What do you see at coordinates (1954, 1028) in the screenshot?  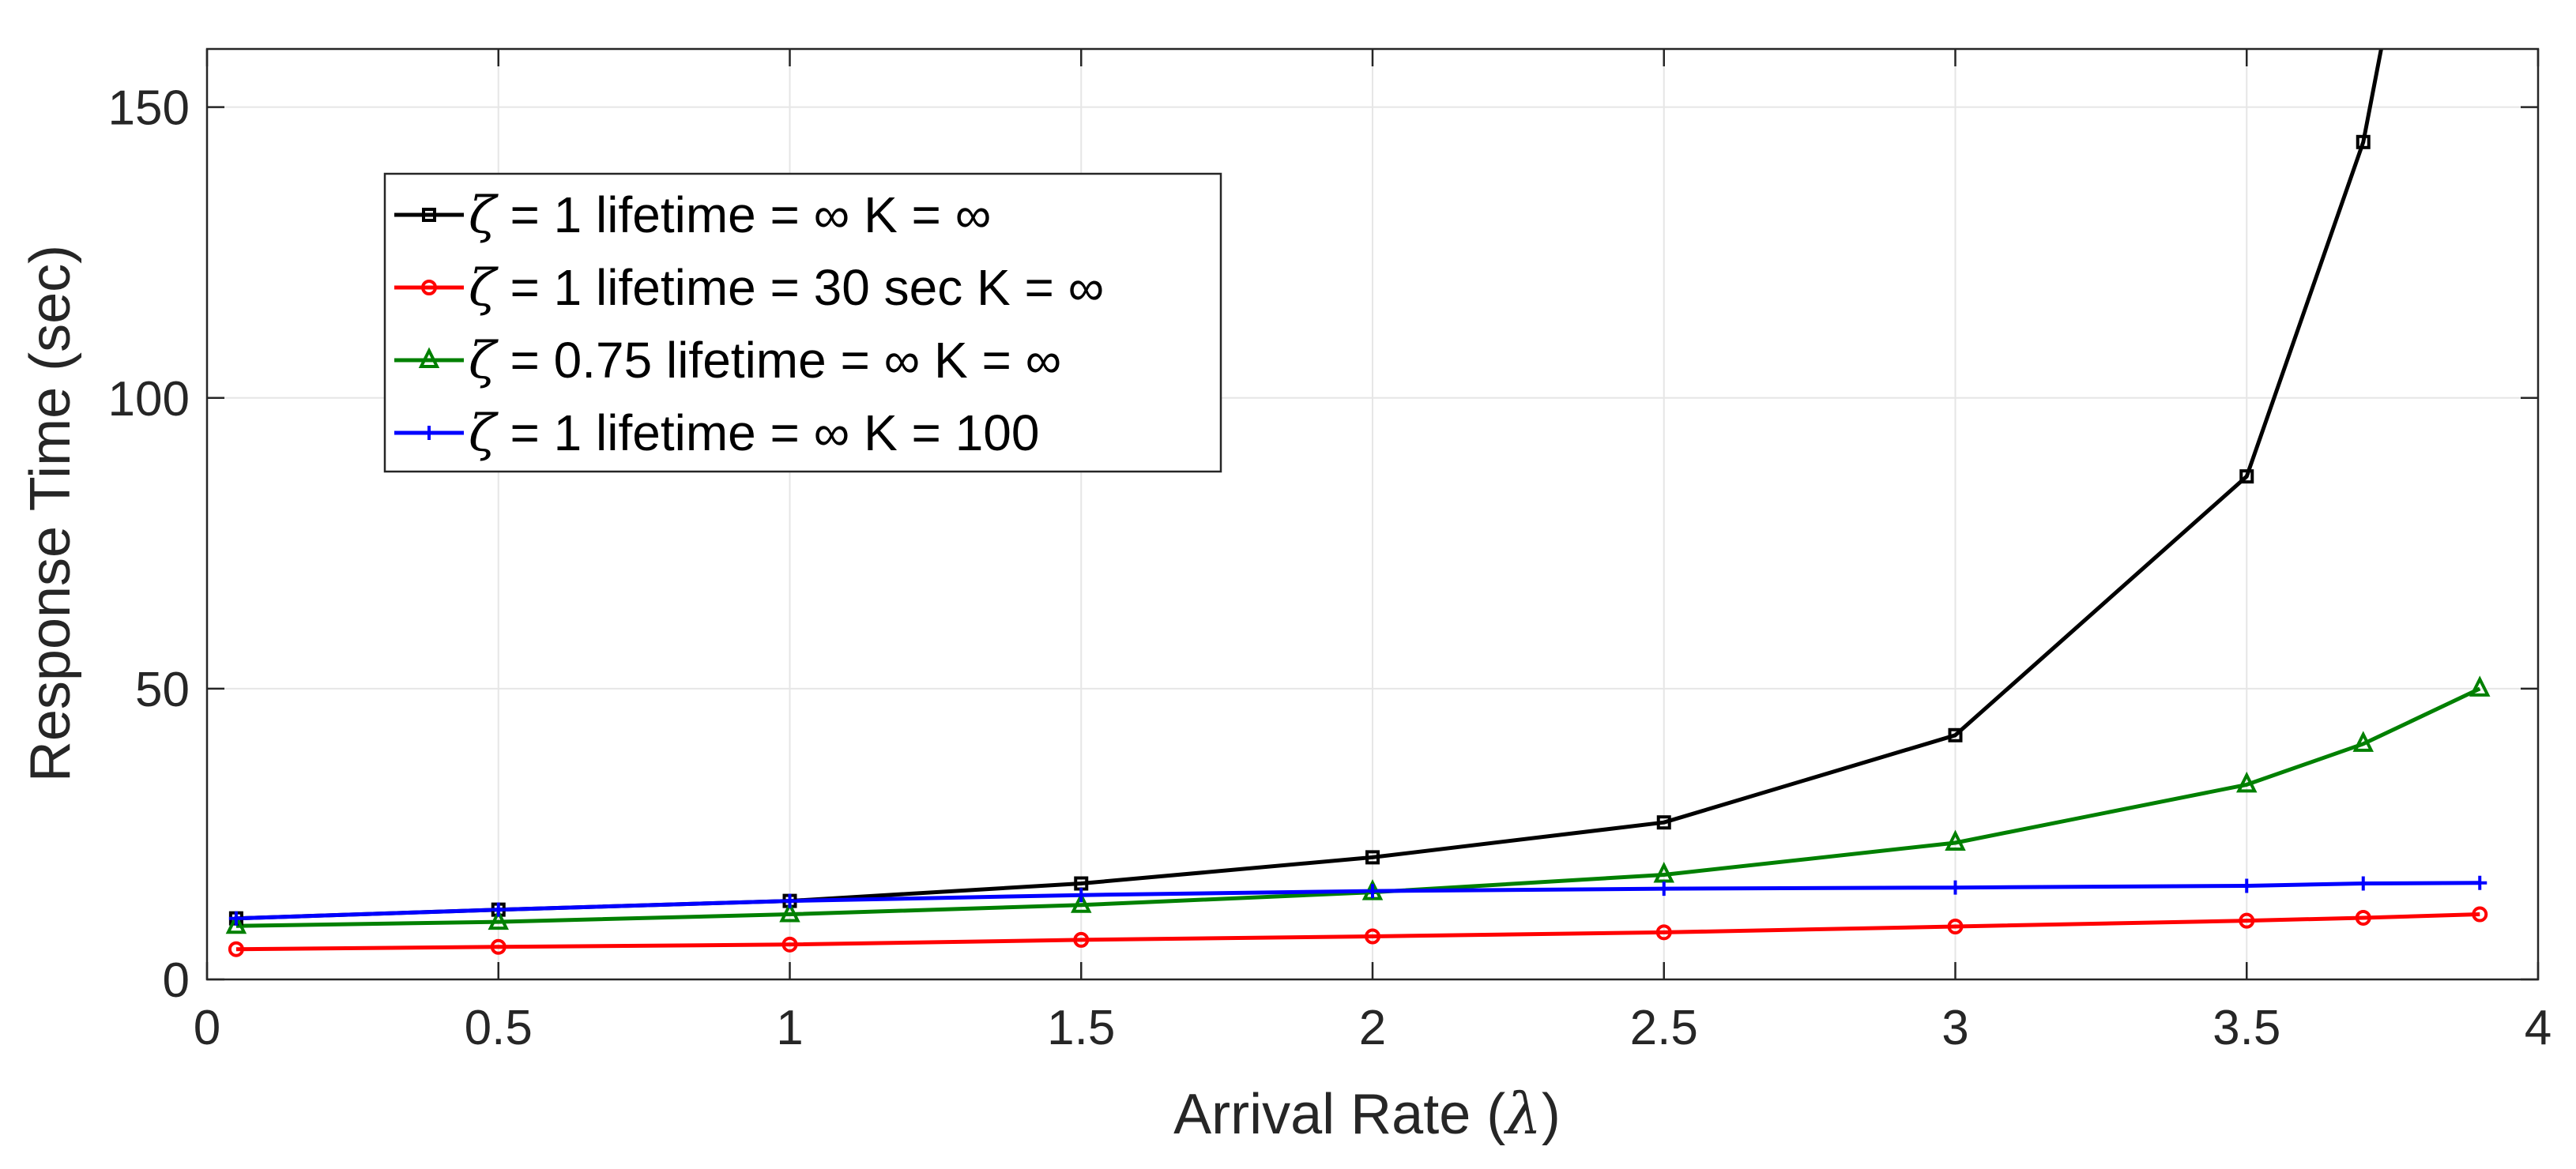 I see `x-tick-label-6: 3` at bounding box center [1954, 1028].